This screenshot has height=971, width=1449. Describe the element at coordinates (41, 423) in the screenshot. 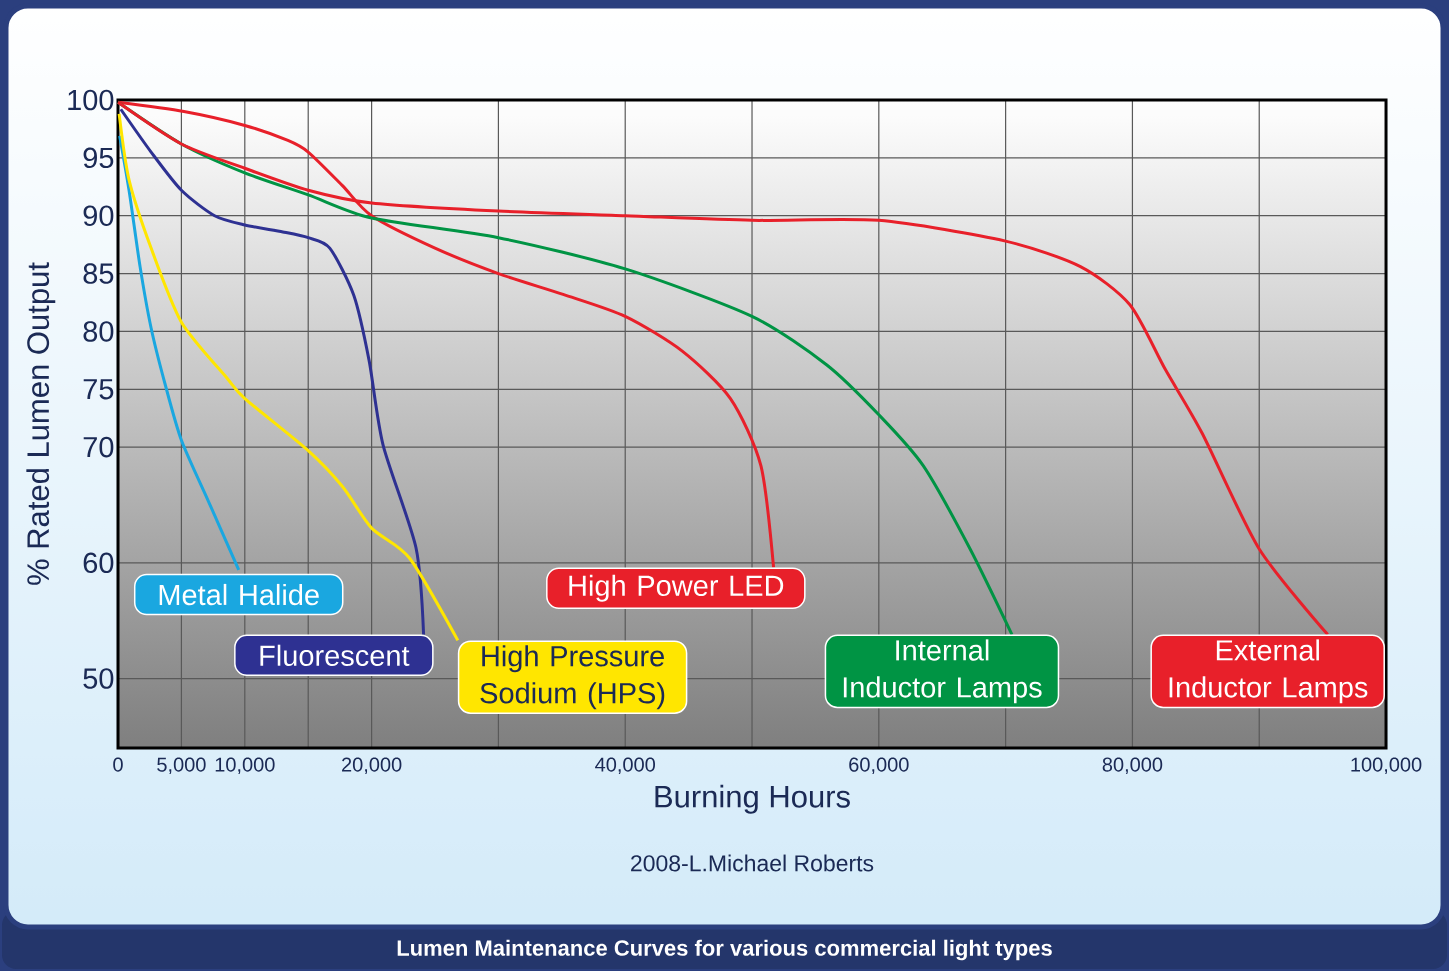

I see `y-axis-title: % Rated Lumen Output` at that location.